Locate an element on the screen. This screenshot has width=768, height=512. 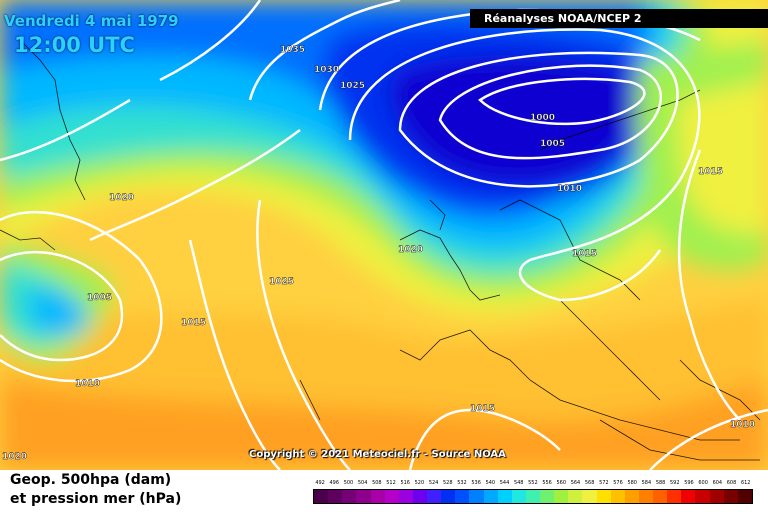
scale-value: 560 is located at coordinates (561, 483).